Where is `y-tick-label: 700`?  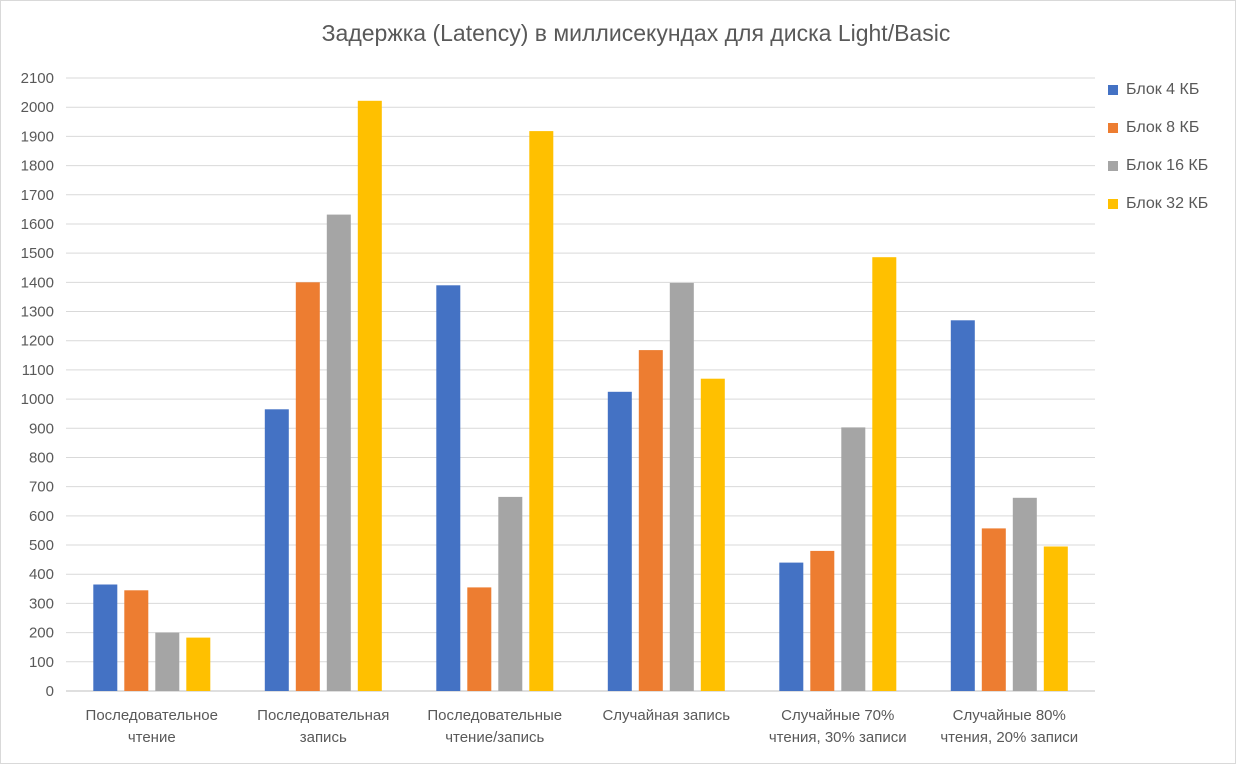
y-tick-label: 700 is located at coordinates (41, 487).